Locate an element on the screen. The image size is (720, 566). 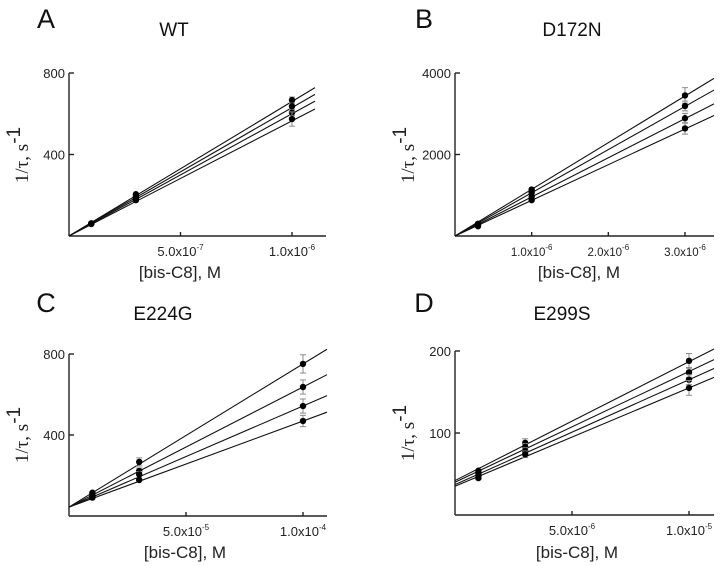
x-tick-exponent: -4 is located at coordinates (323, 527).